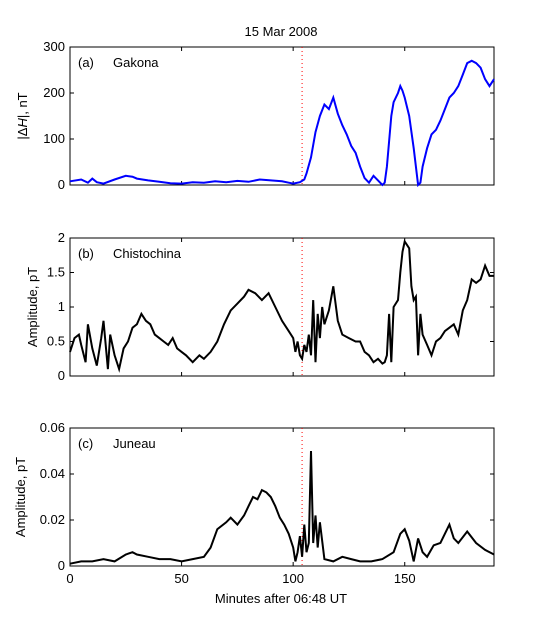 The image size is (545, 635). I want to click on ylabel-b: Amplitude, pT, so click(32, 307).